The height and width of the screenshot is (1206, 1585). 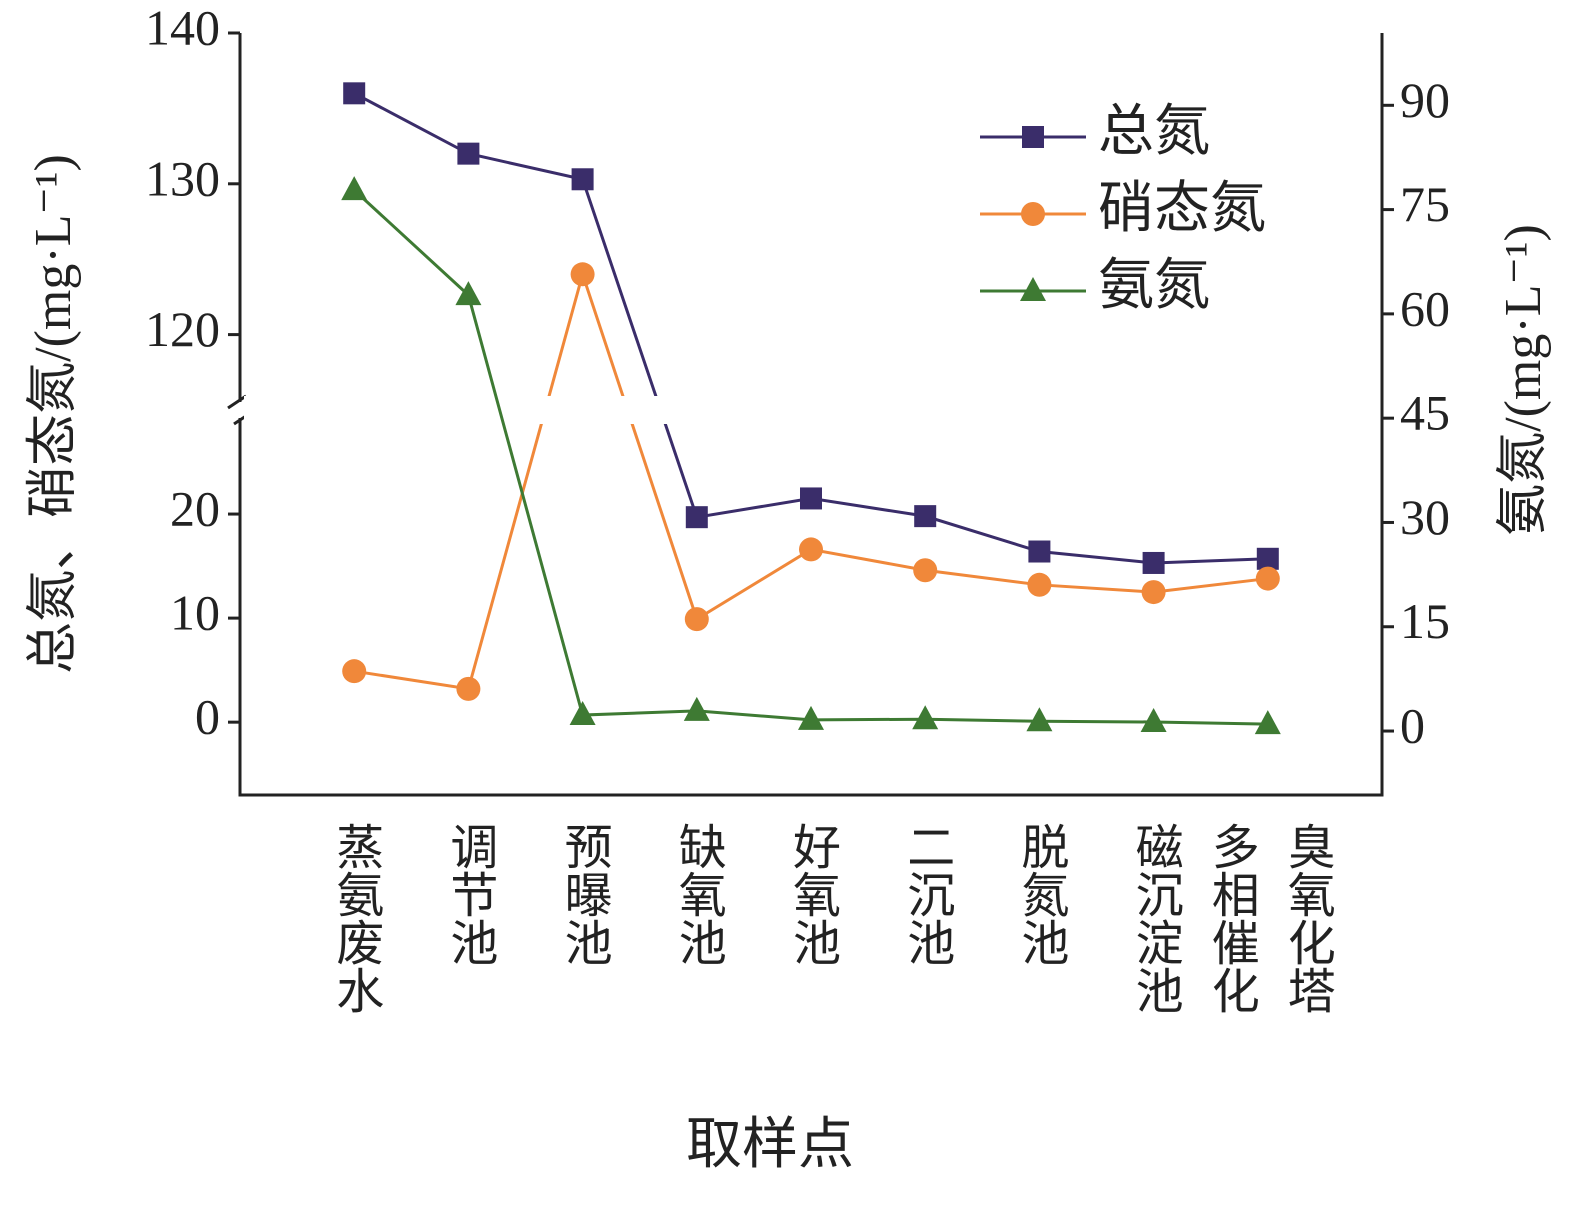 What do you see at coordinates (237, 402) in the screenshot?
I see `axis-break` at bounding box center [237, 402].